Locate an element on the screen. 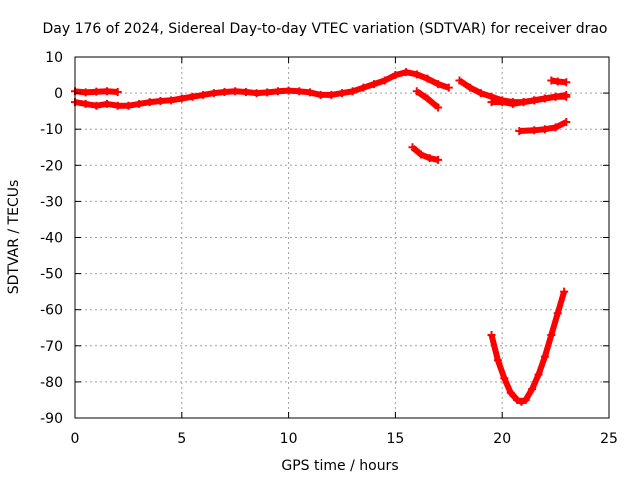 The width and height of the screenshot is (640, 480). y-tick-label: -20 is located at coordinates (51, 166).